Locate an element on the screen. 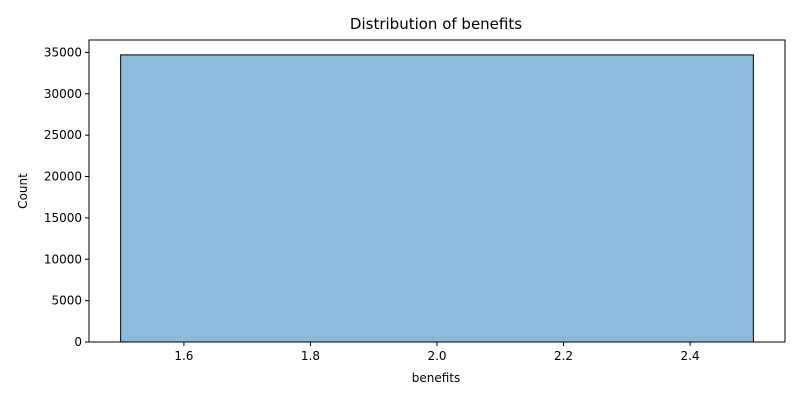 This screenshot has height=400, width=800. x-axis-label: benefits is located at coordinates (436, 378).